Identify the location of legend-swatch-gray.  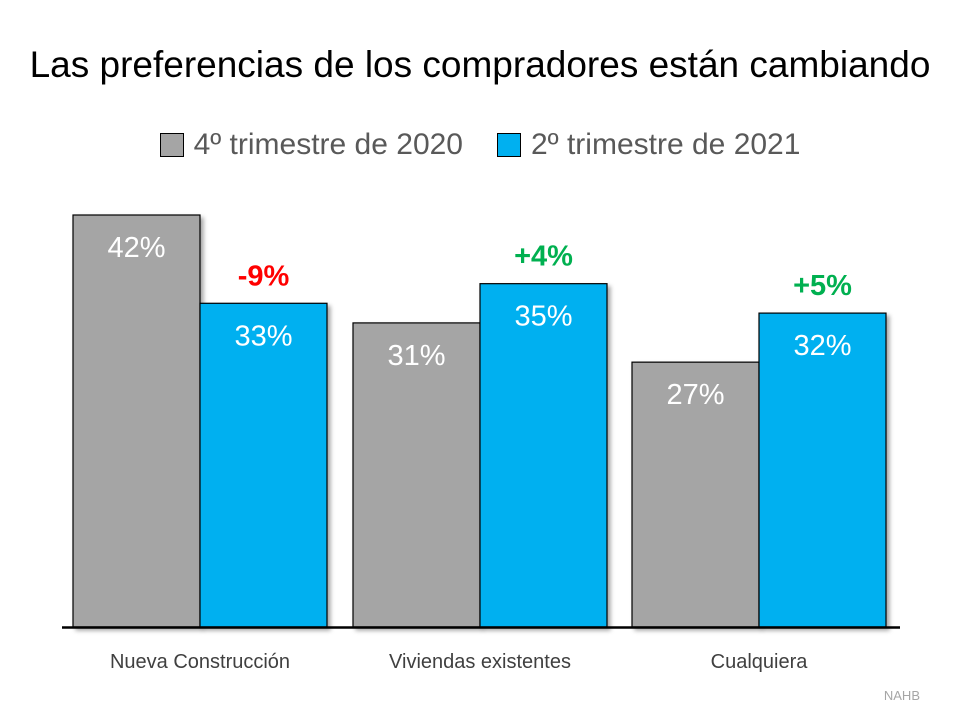
(171, 145).